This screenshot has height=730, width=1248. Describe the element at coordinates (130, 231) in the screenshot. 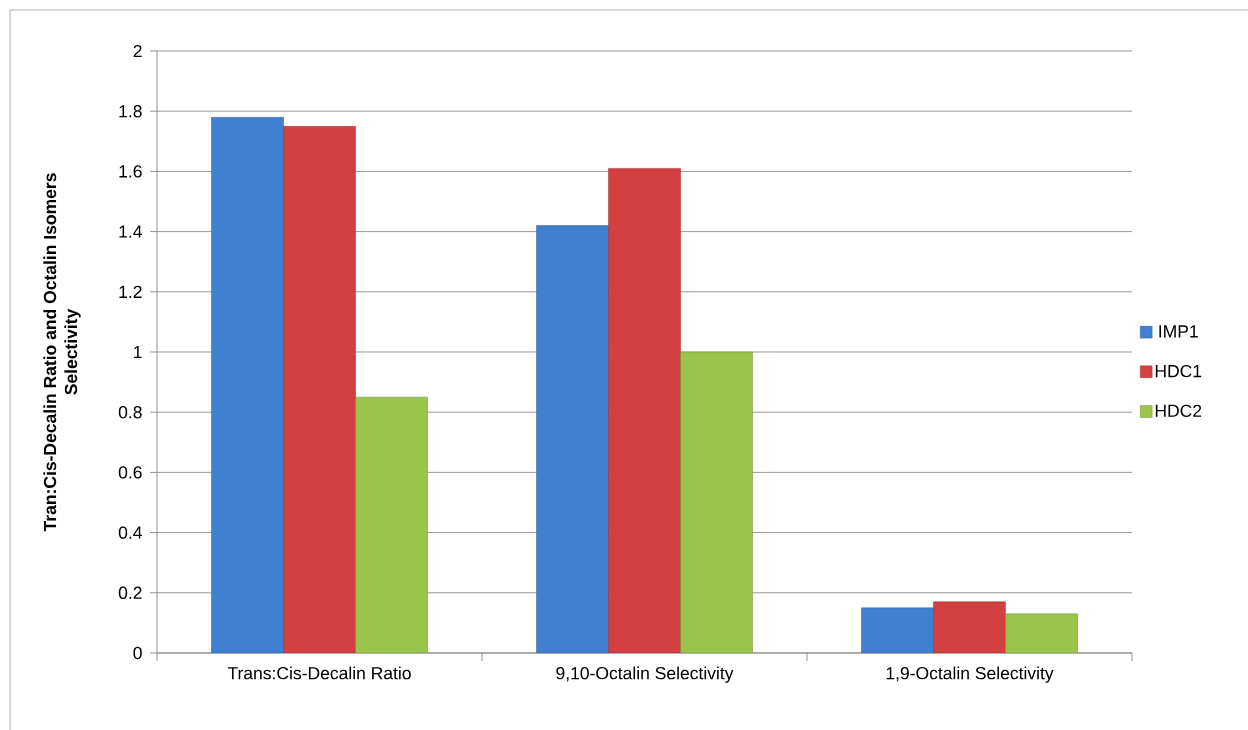

I see `y-tick-label: 1.4` at that location.